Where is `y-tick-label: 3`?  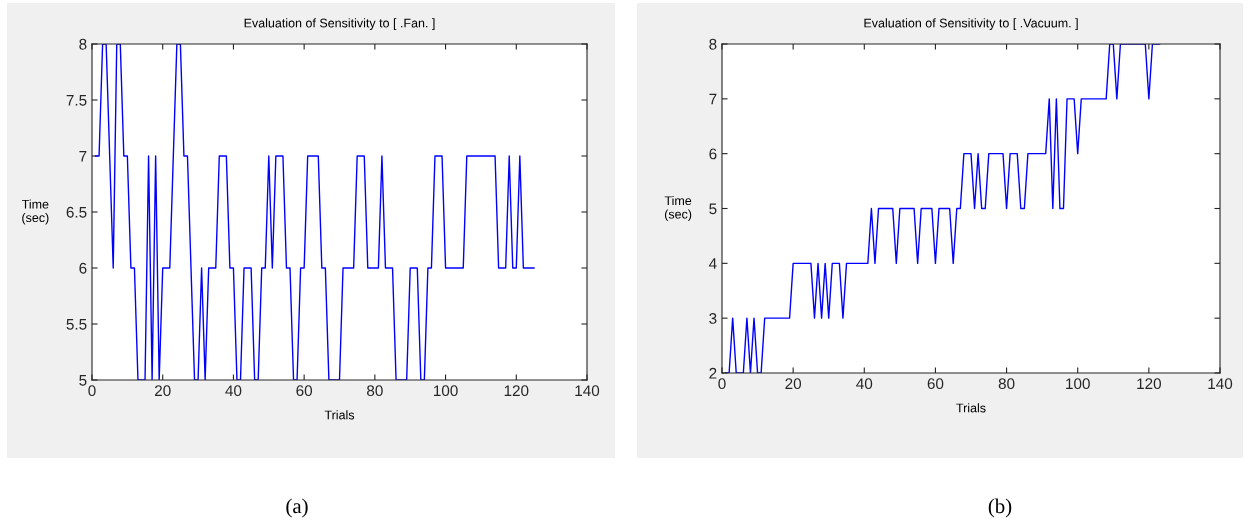
y-tick-label: 3 is located at coordinates (713, 318).